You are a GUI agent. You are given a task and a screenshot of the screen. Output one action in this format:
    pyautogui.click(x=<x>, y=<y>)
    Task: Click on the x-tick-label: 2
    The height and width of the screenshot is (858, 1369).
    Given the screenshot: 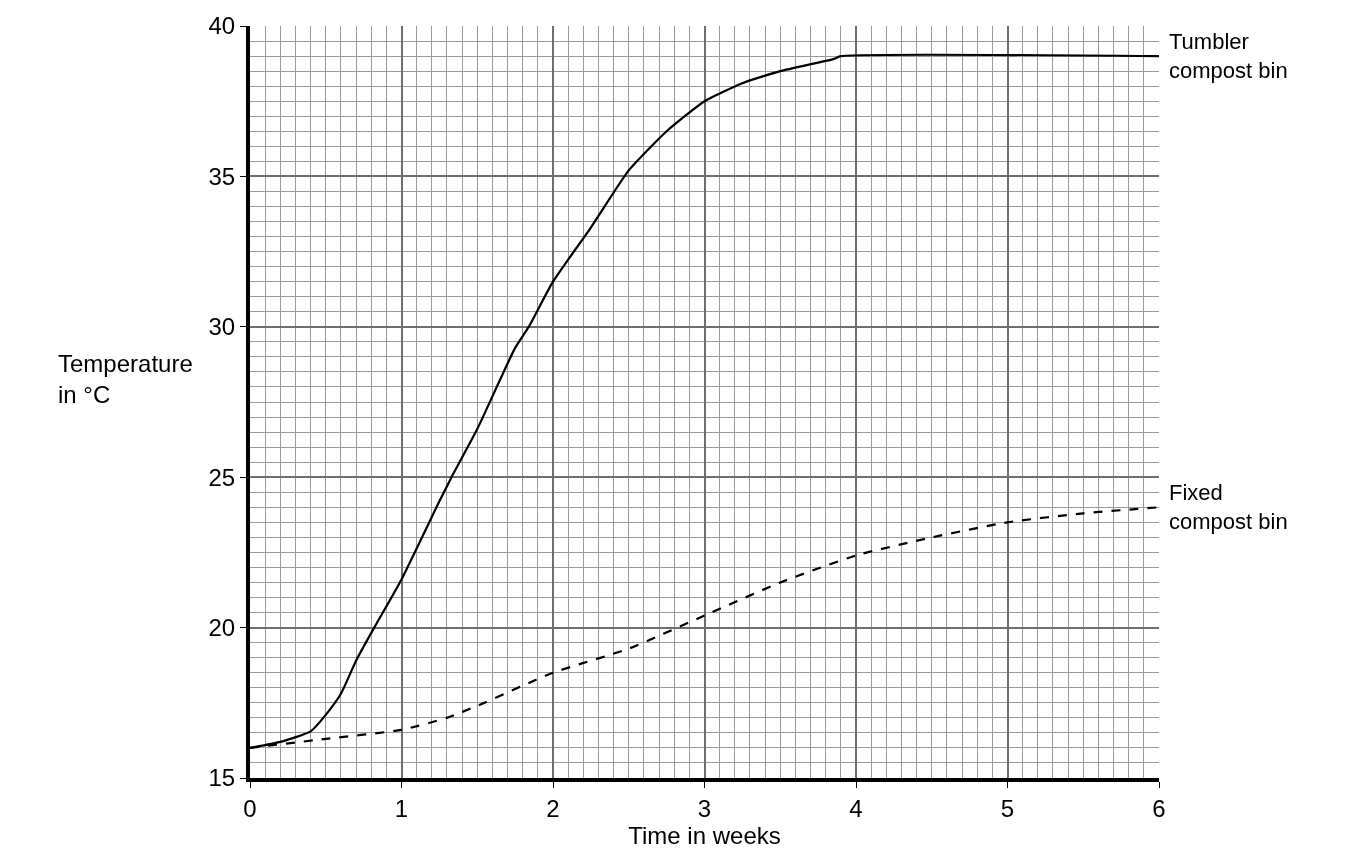 What is the action you would take?
    pyautogui.click(x=553, y=808)
    